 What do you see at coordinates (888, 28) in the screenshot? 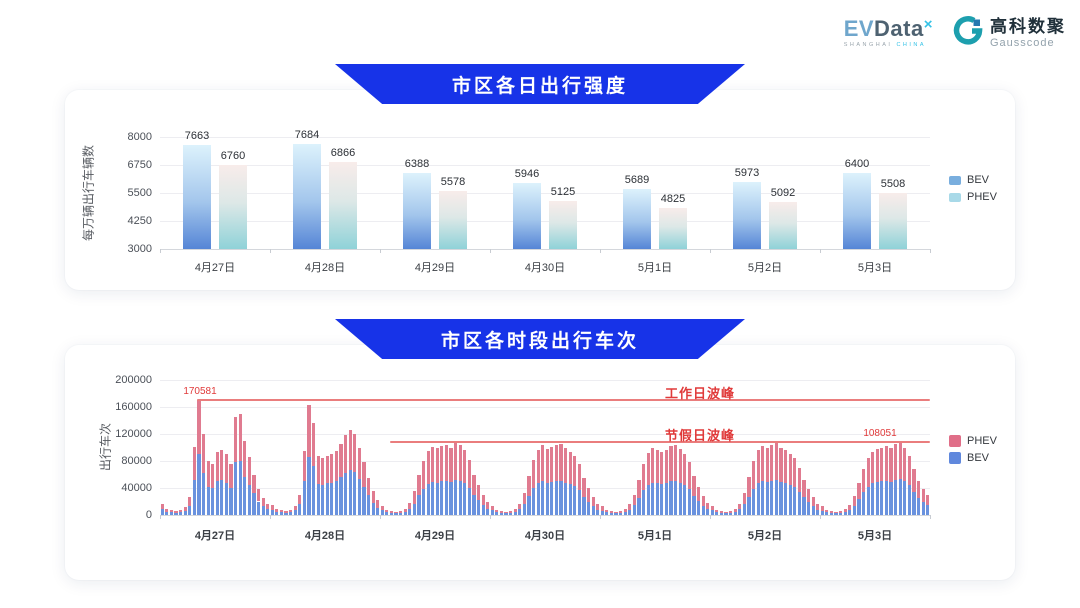
I see `evdata-wordmark: EVData×` at bounding box center [888, 28].